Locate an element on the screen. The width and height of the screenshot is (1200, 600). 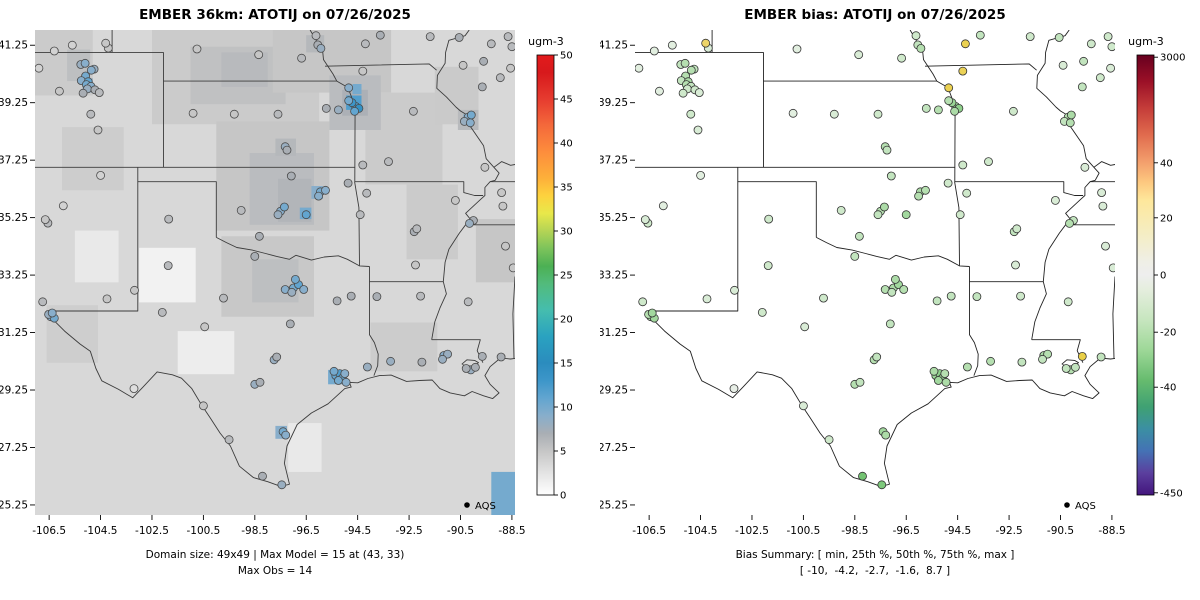
y-axis-tick-label: 41.25 is located at coordinates (14, 46).